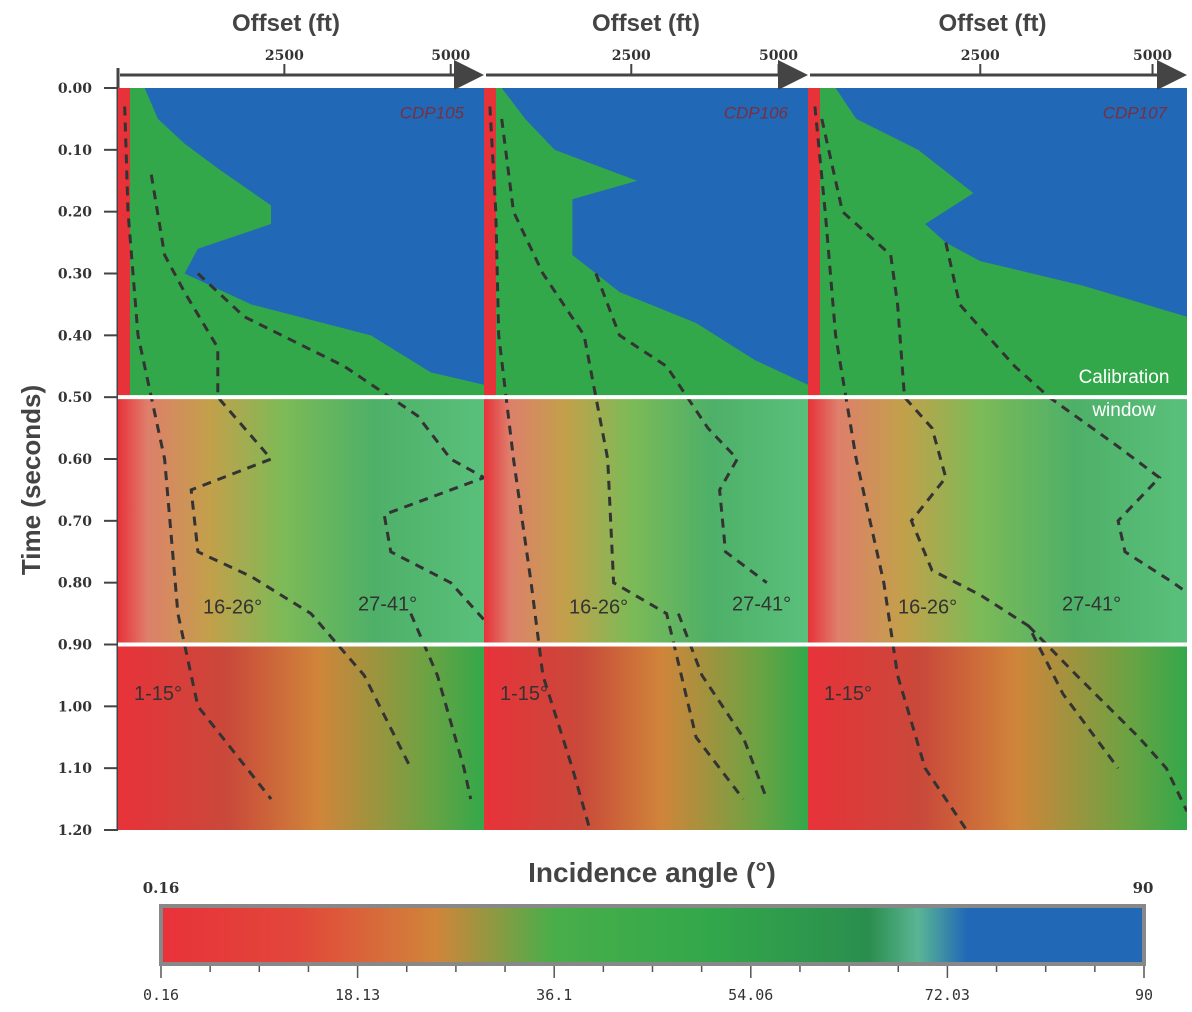 Image resolution: width=1192 pixels, height=1012 pixels. Describe the element at coordinates (756, 113) in the screenshot. I see `cdp-label: CDP106` at that location.